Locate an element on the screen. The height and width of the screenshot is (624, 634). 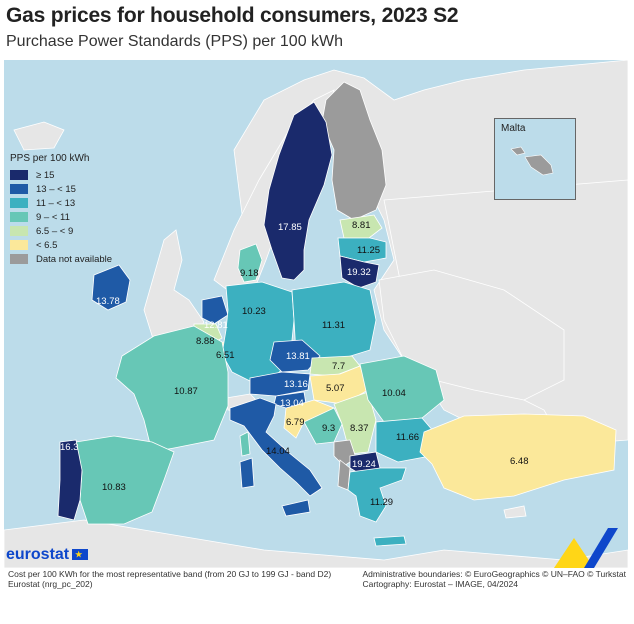
malta-inset: Malta is located at coordinates (535, 159).